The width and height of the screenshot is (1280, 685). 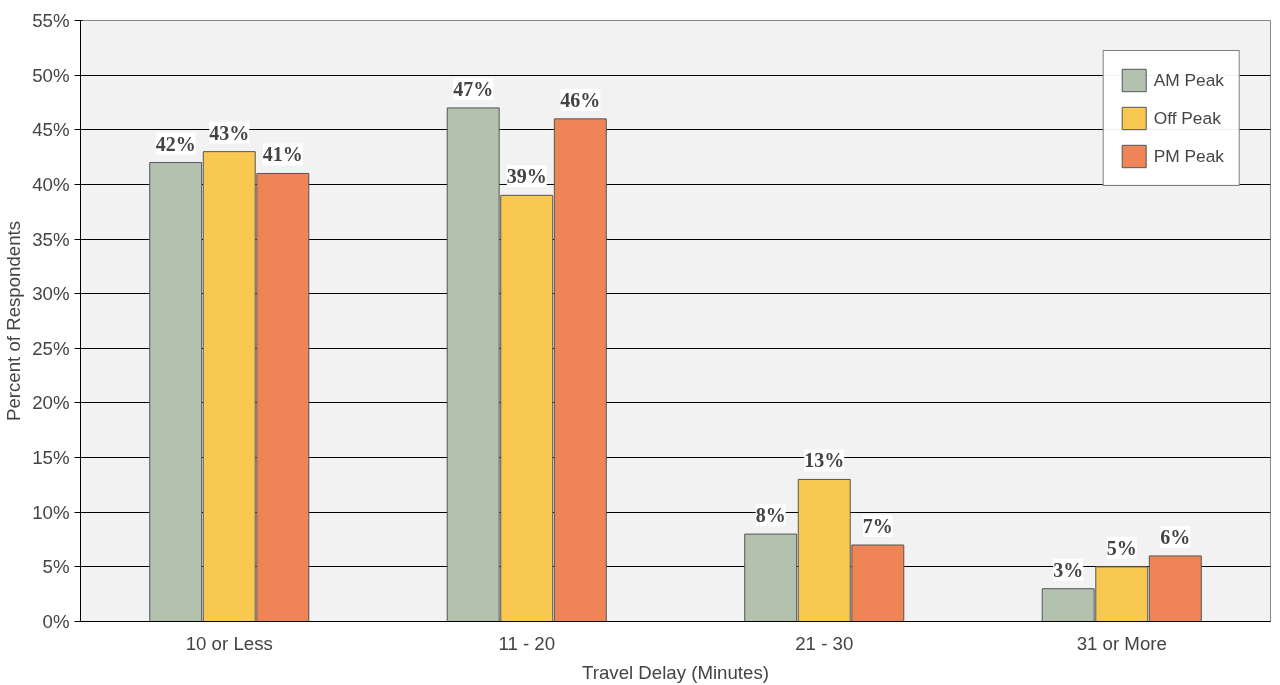 I want to click on y-tick-label: 35%, so click(x=51, y=239).